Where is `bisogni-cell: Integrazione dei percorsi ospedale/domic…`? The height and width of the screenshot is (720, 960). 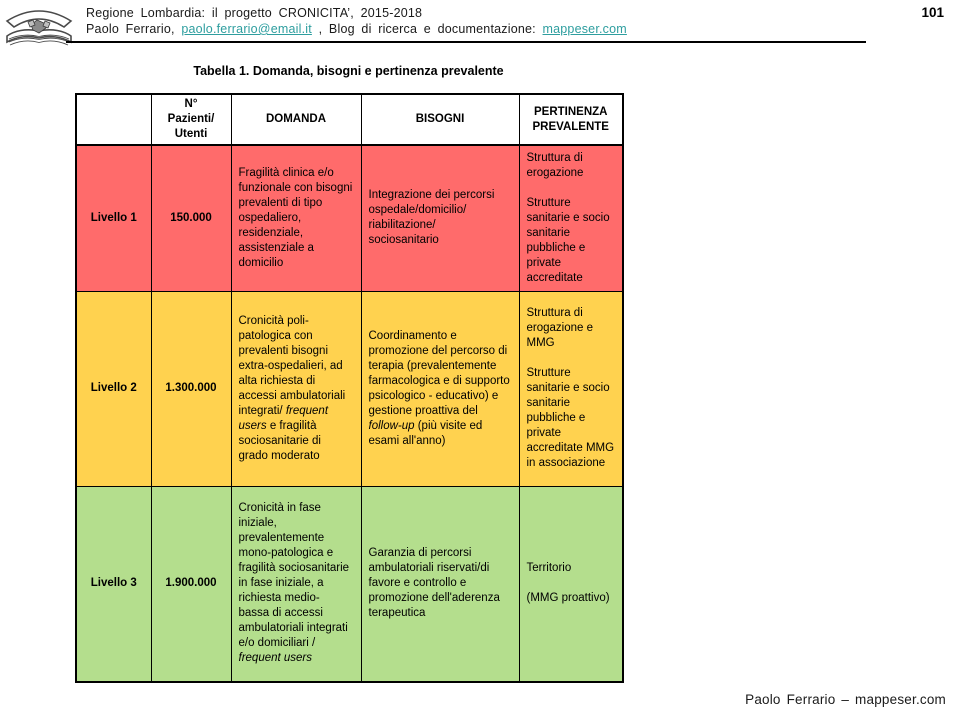 bisogni-cell: Integrazione dei percorsi ospedale/domic… is located at coordinates (440, 218).